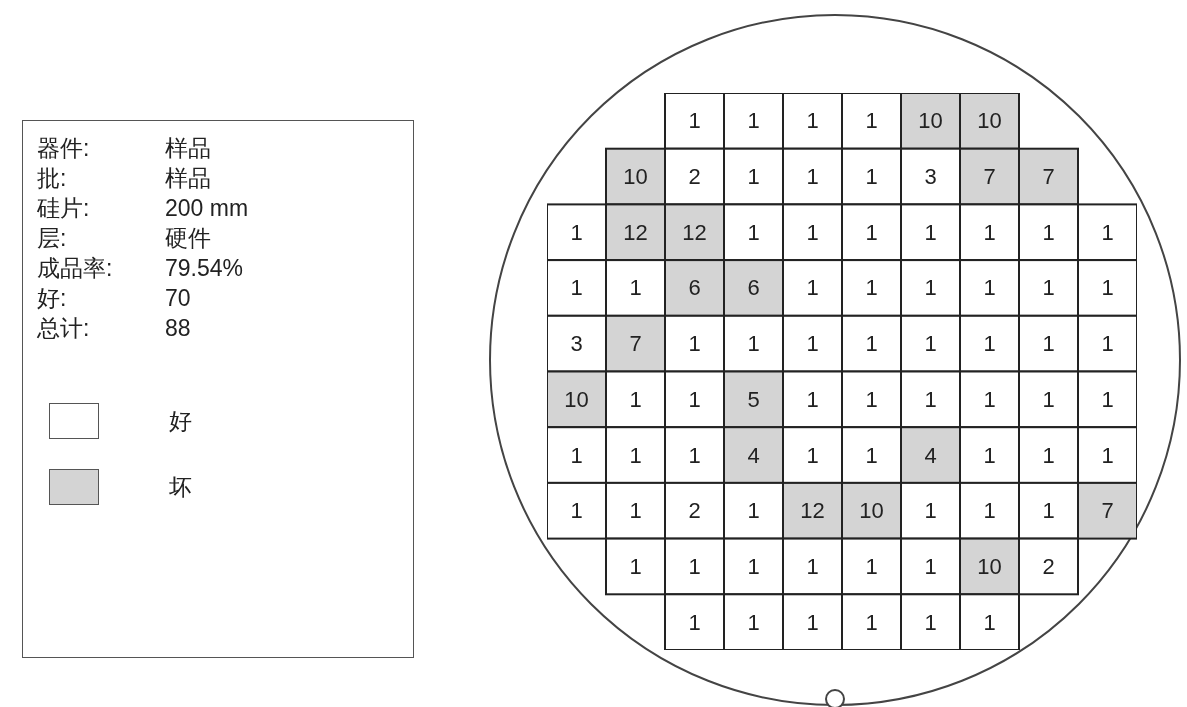  Describe the element at coordinates (75, 268) in the screenshot. I see `text: 成品率:` at that location.